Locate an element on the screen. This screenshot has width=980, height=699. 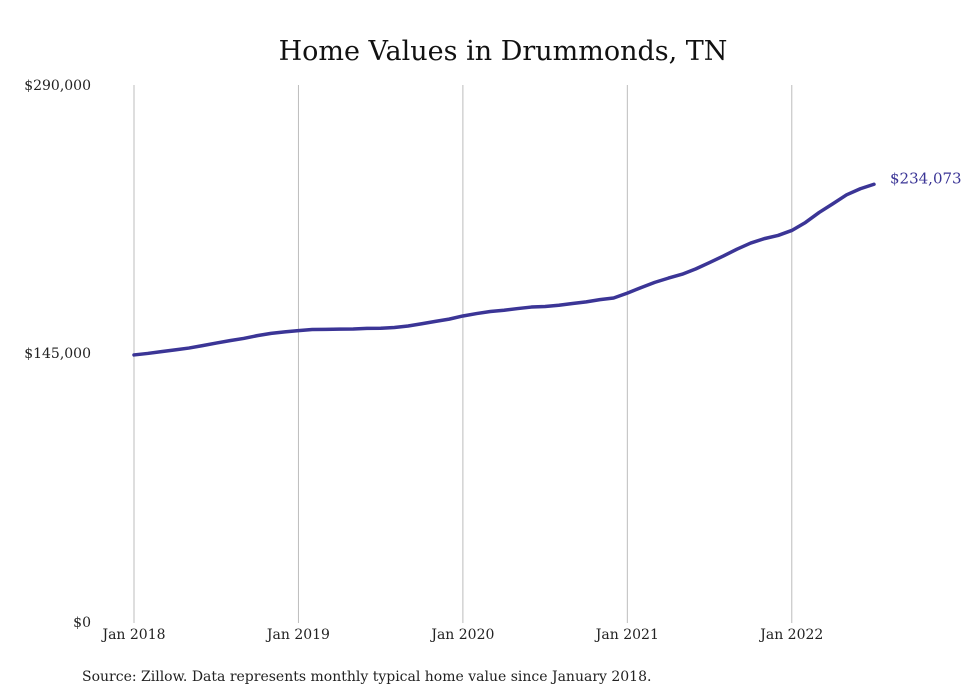
x-tick-label-jan-2022: Jan 2022 is located at coordinates (790, 635).